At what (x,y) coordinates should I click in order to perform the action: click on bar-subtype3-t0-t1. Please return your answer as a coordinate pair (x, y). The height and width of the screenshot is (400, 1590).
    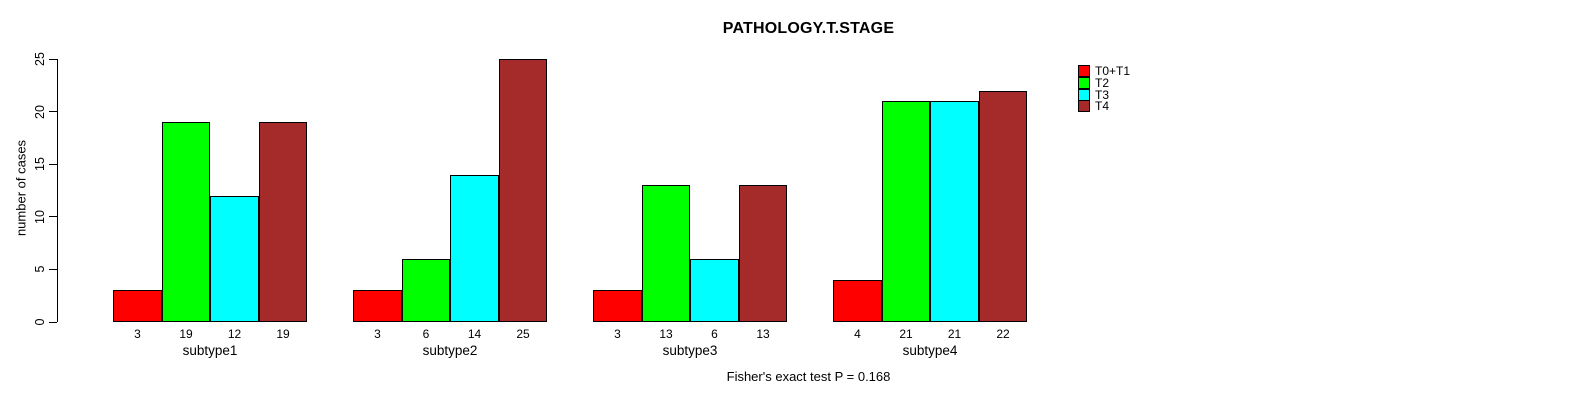
    Looking at the image, I should click on (617, 306).